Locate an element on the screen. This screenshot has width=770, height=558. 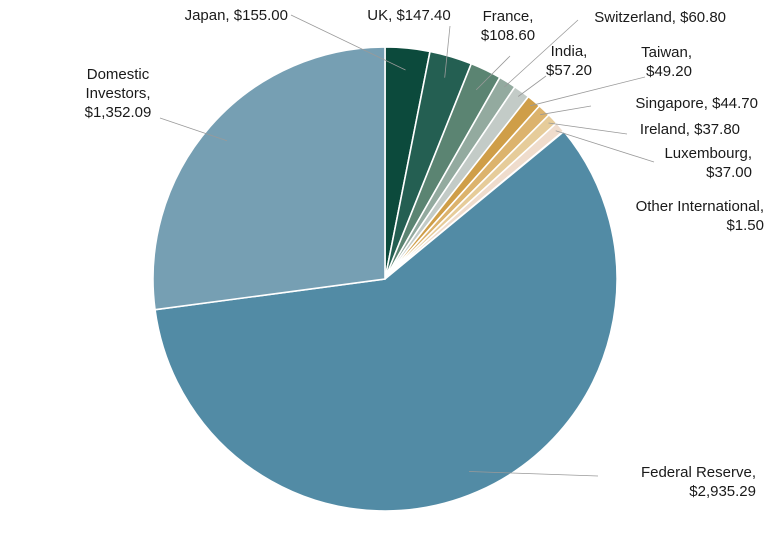
leader-line-france is located at coordinates (493, 73).